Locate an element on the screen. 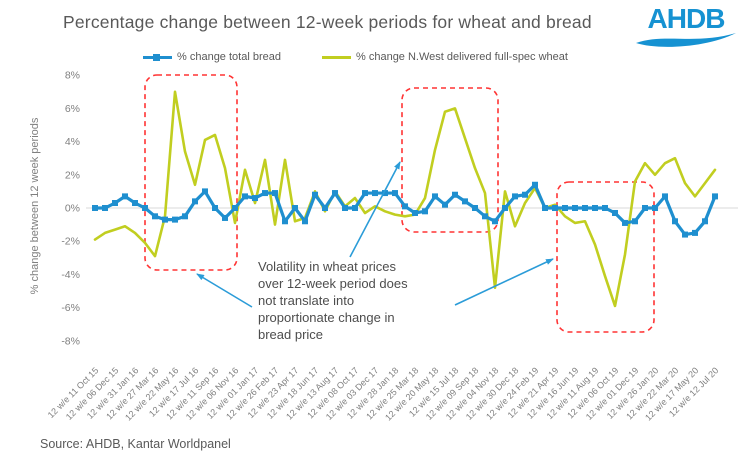  legend-marker-bread is located at coordinates (157, 57).